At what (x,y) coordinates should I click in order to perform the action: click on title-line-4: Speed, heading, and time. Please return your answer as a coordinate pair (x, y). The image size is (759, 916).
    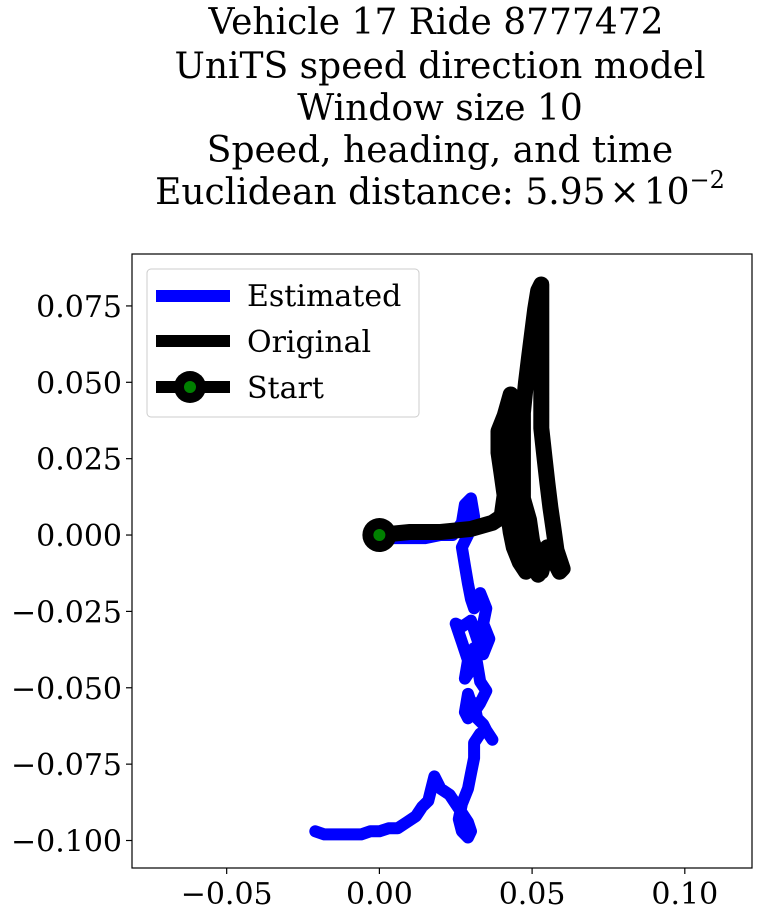
    Looking at the image, I should click on (440, 150).